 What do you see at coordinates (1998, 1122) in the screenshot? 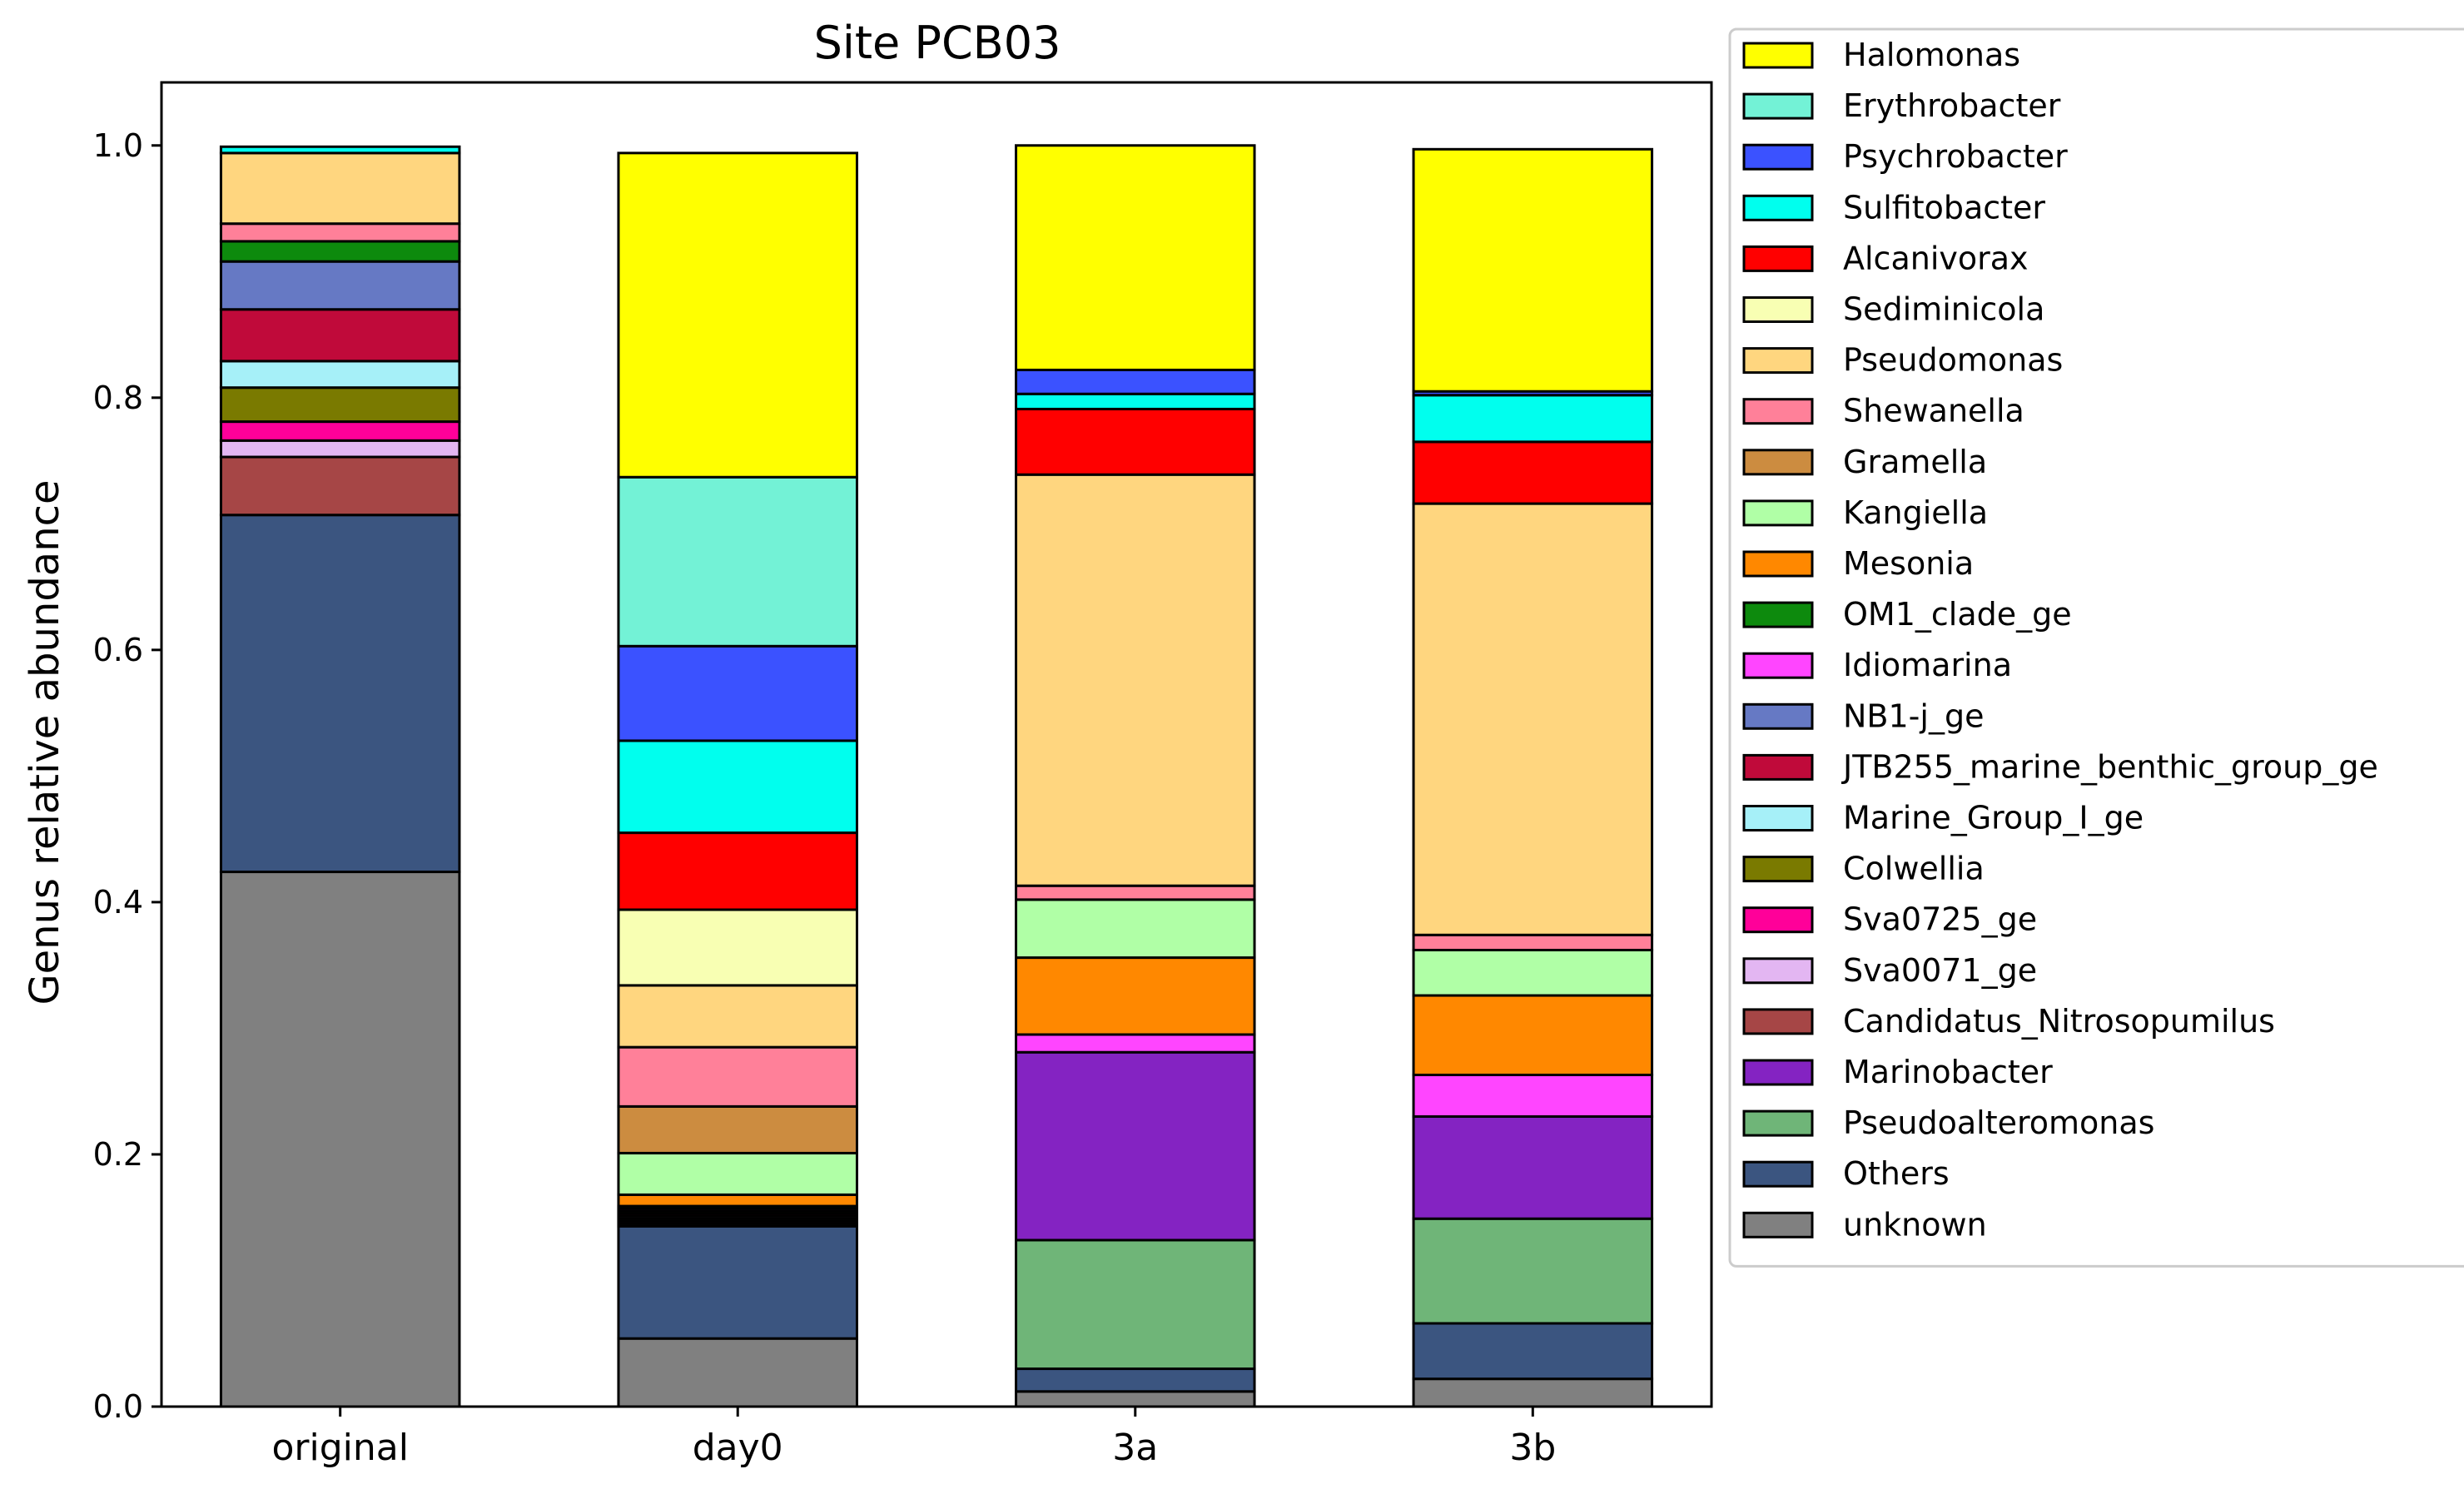
I see `legend-label-pseudoalteromonas: Pseudoalteromonas` at bounding box center [1998, 1122].